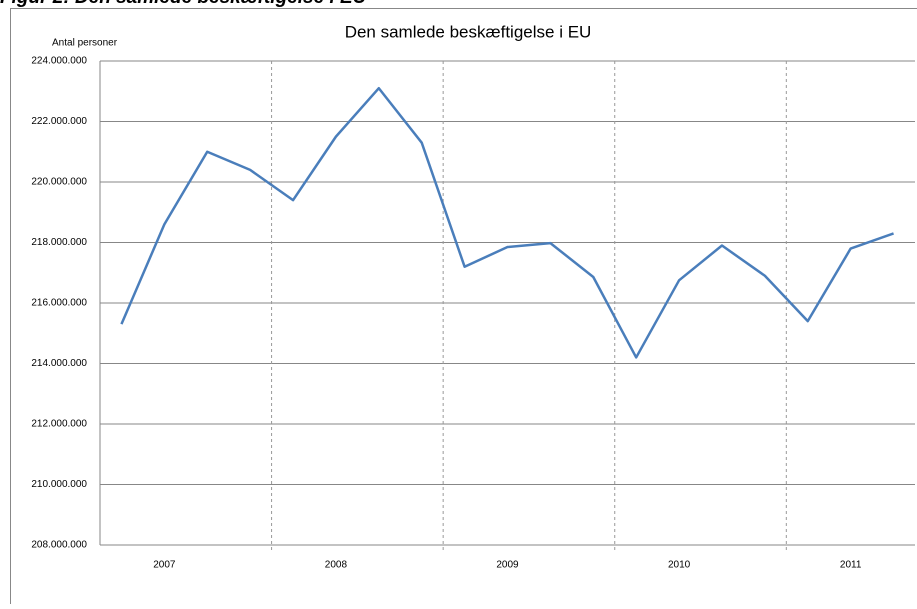  Describe the element at coordinates (468, 31) in the screenshot. I see `chart-title: Den samlede beskæftigelse i EU` at that location.